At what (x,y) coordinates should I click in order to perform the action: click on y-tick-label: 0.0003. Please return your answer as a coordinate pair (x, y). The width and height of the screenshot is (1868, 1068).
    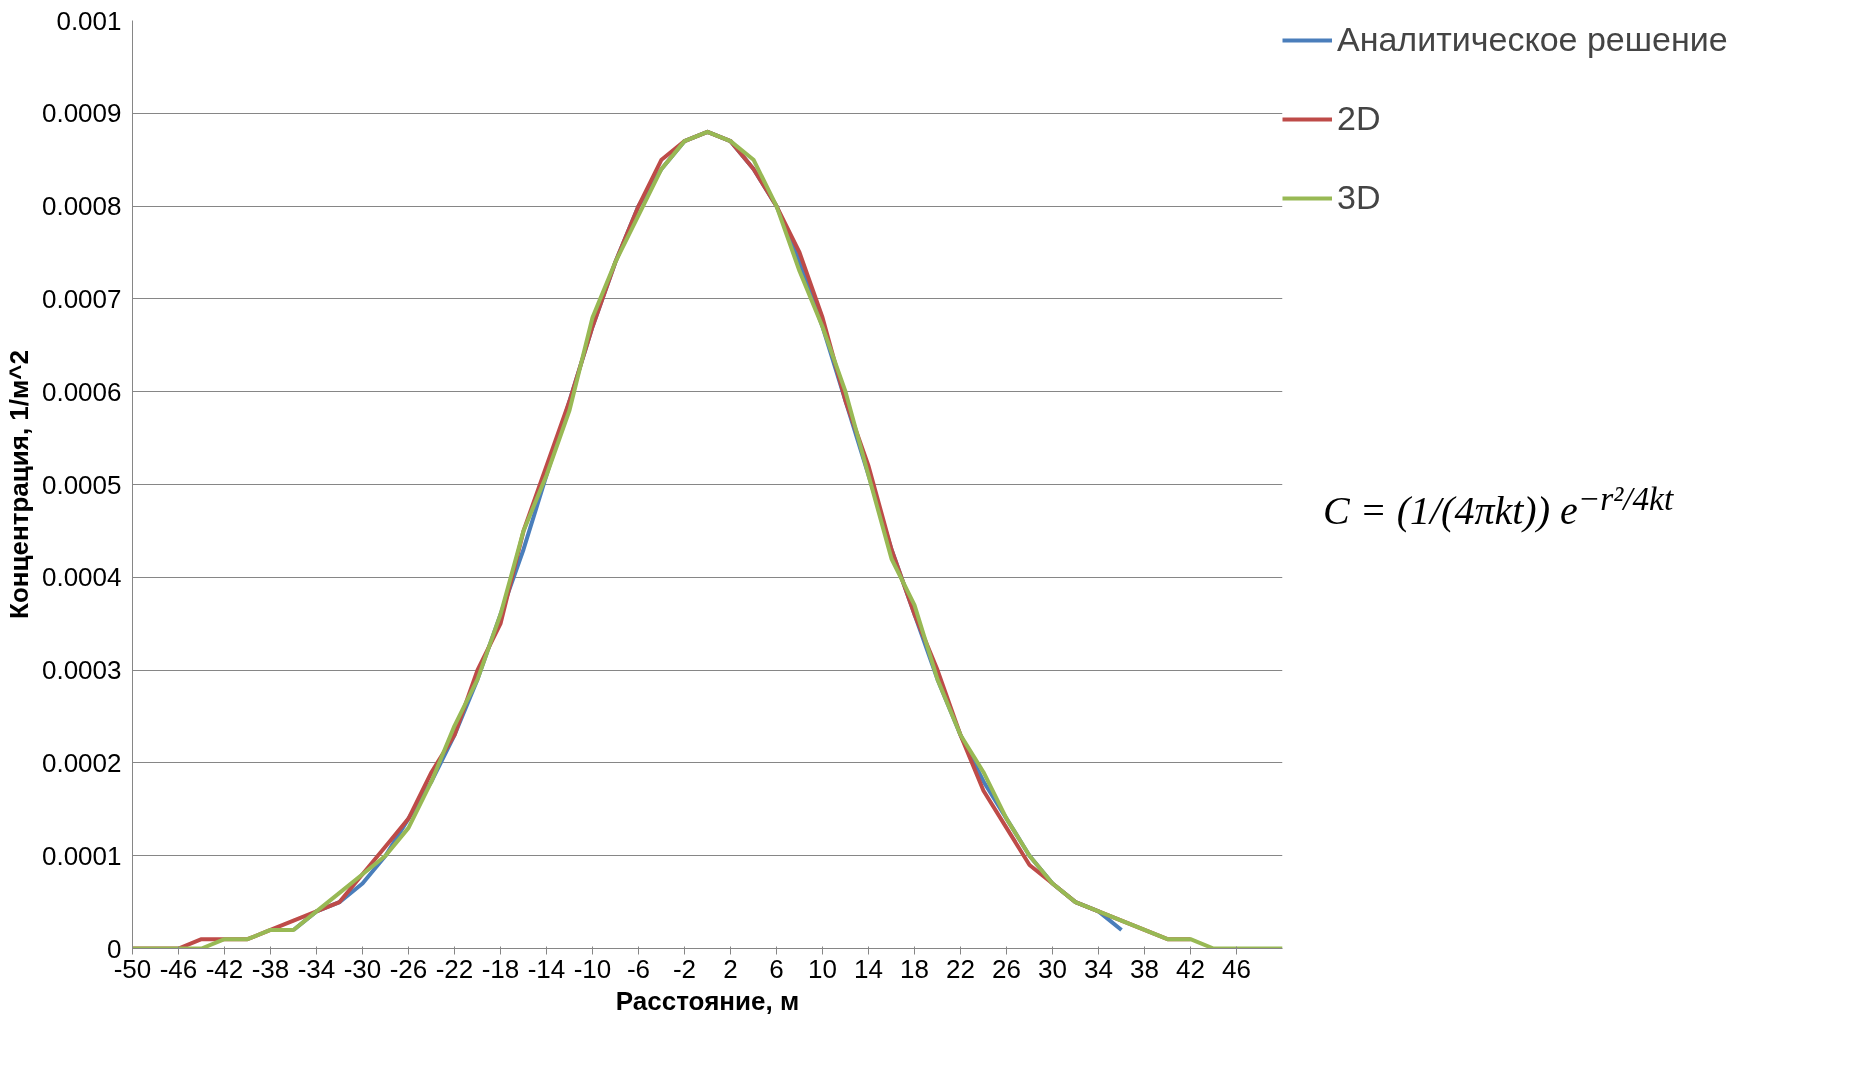
    Looking at the image, I should click on (81, 670).